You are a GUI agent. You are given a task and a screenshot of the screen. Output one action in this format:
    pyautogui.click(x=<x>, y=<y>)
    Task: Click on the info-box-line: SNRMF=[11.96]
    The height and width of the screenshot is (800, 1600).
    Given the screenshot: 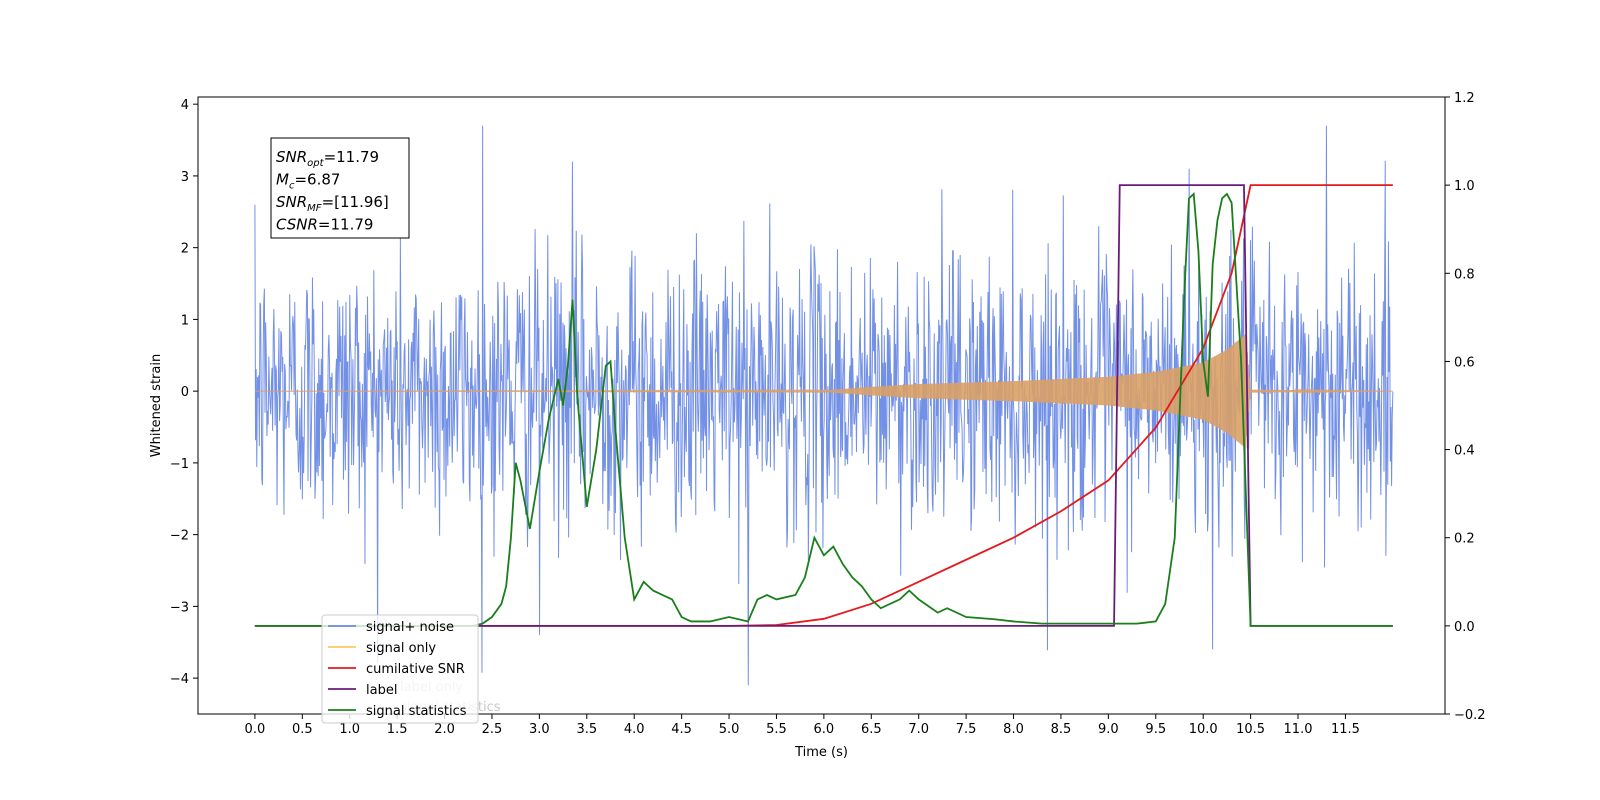 What is the action you would take?
    pyautogui.click(x=332, y=203)
    